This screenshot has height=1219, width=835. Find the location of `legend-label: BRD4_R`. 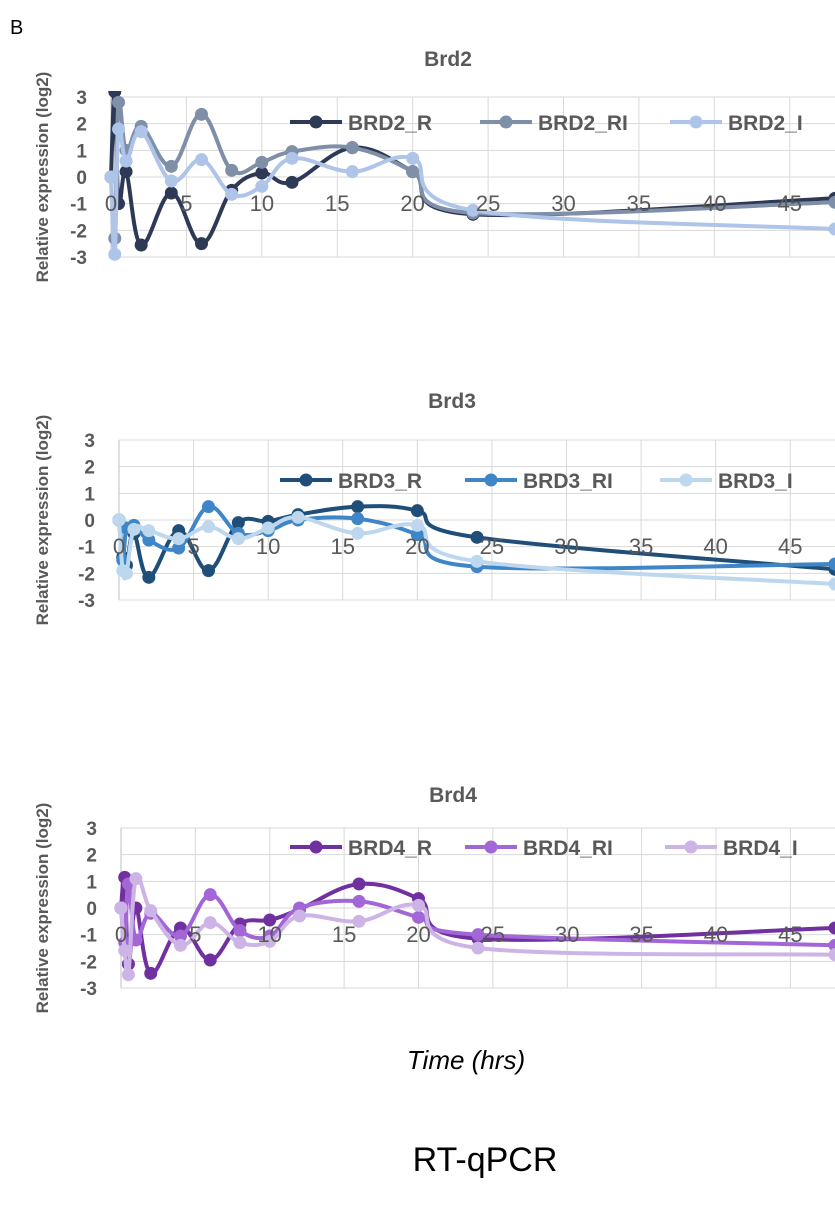

legend-label: BRD4_R is located at coordinates (390, 848).